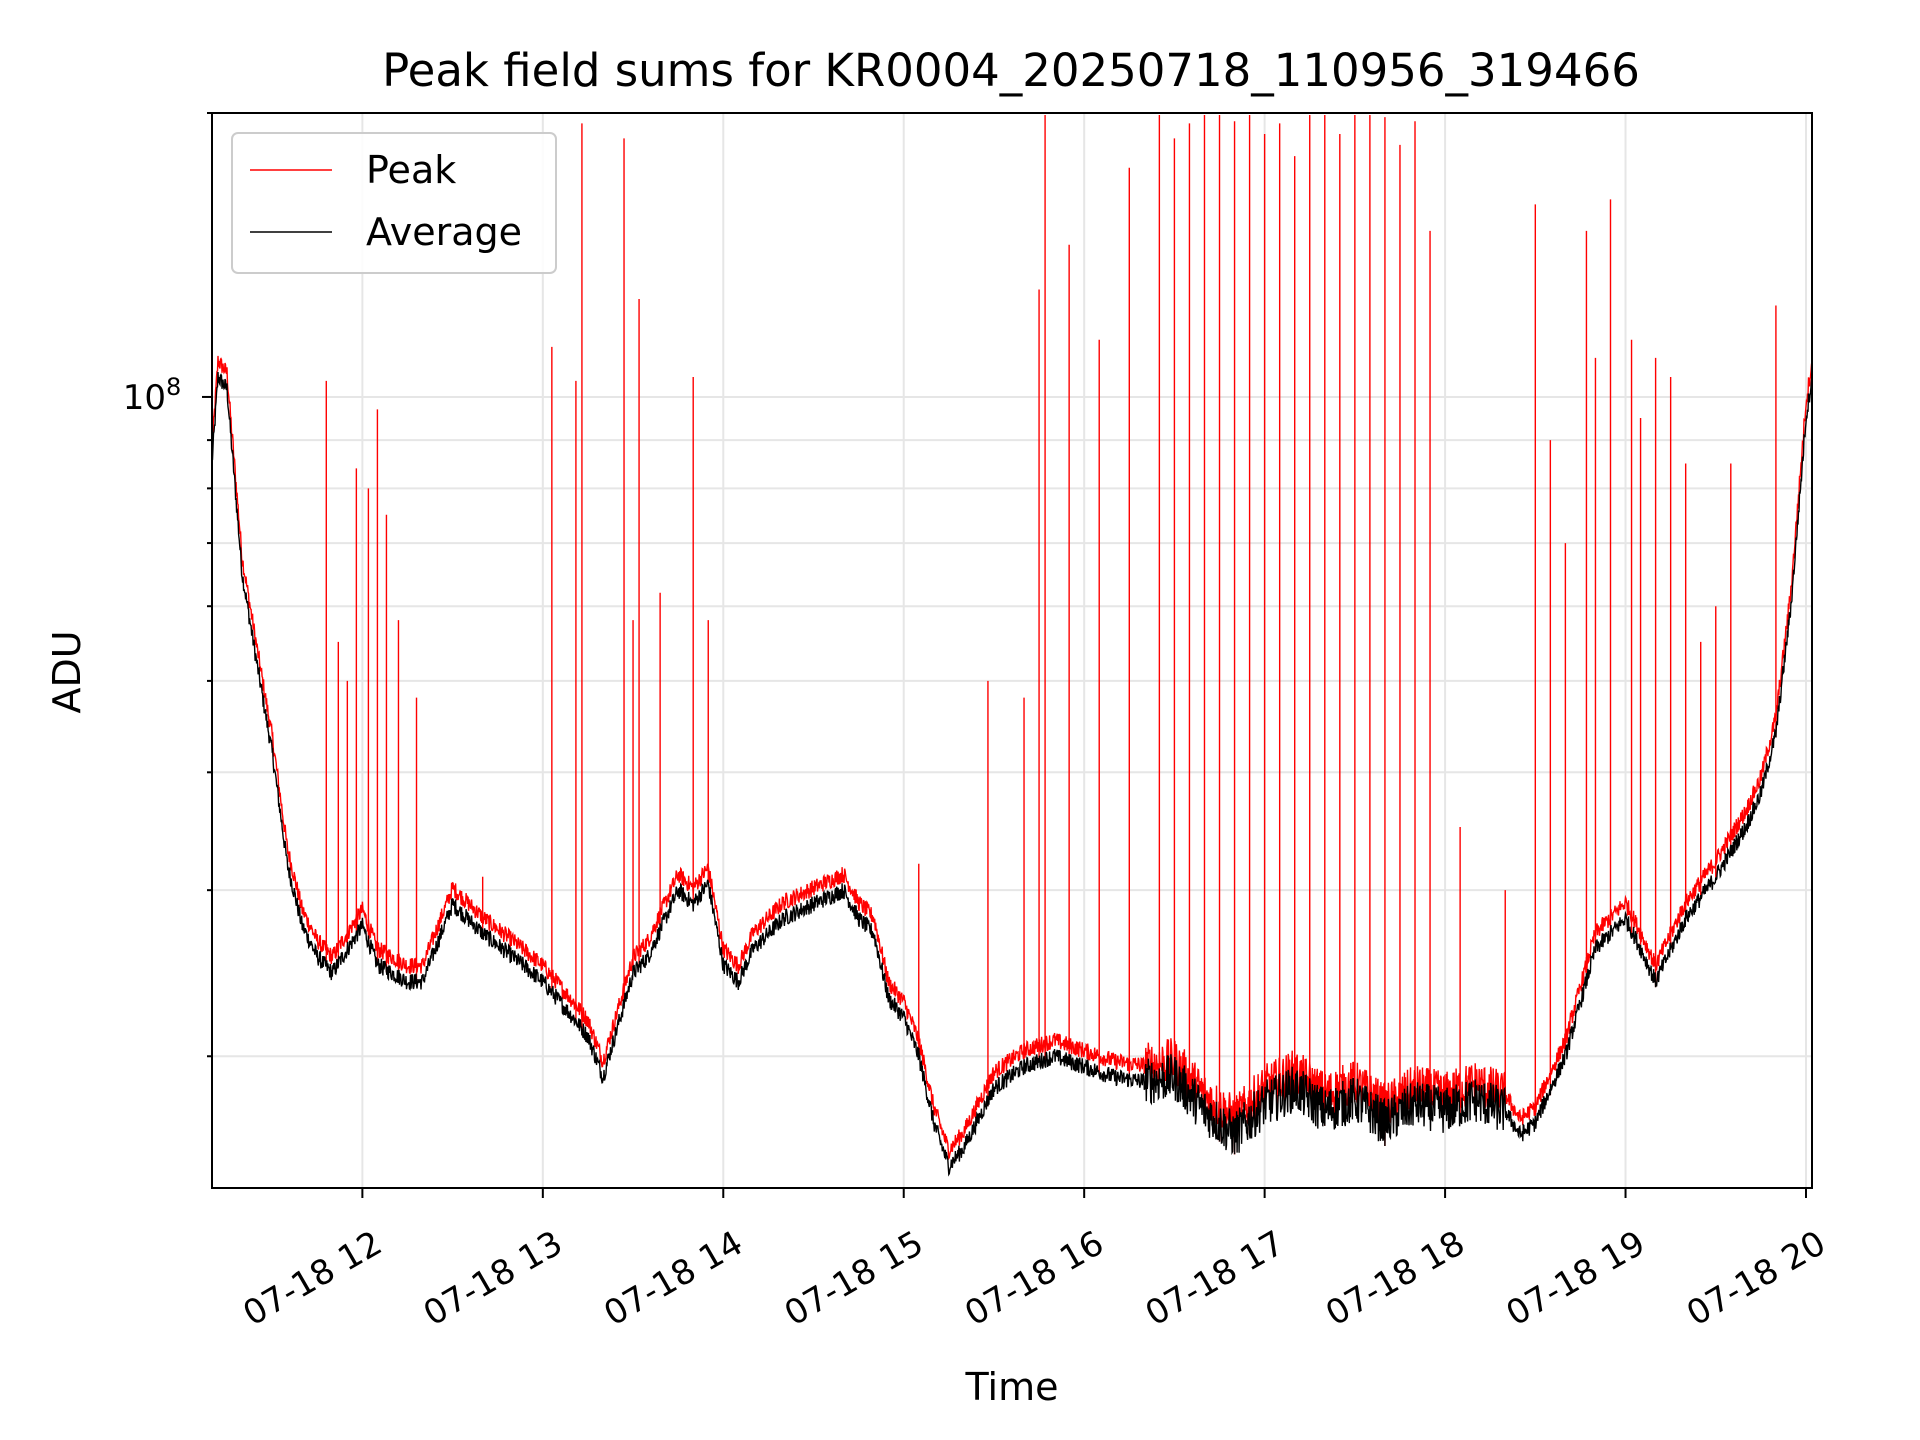  Describe the element at coordinates (152, 395) in the screenshot. I see `y-tick-label: 108` at that location.